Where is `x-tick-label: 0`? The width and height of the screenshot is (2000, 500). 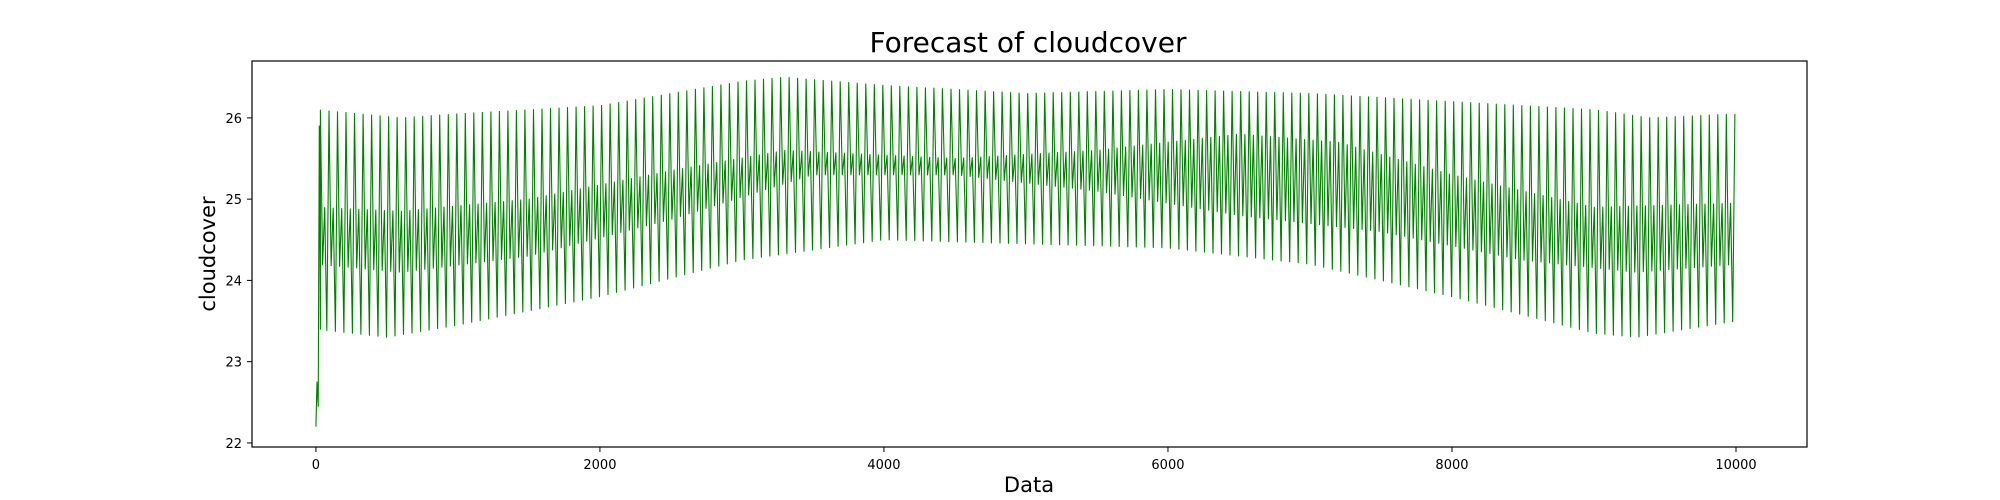 x-tick-label: 0 is located at coordinates (316, 465).